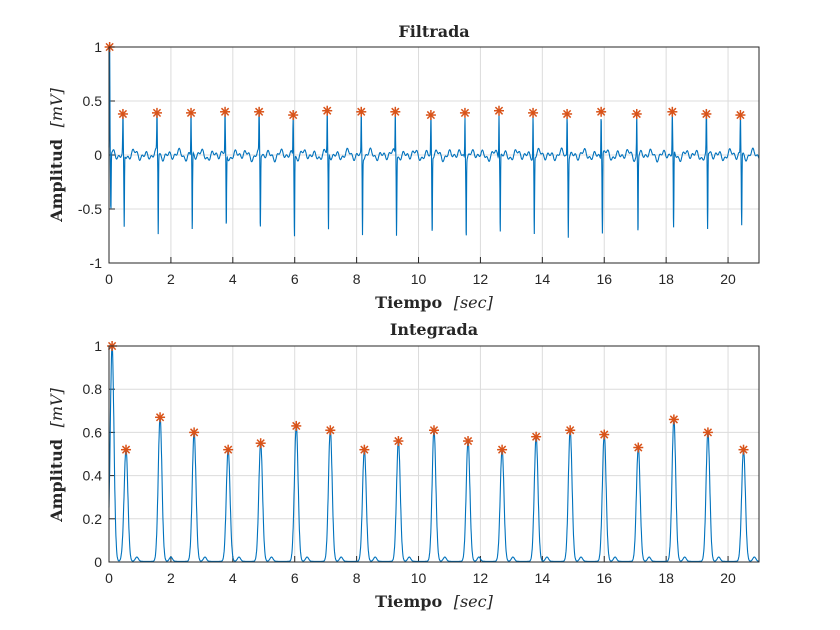 This screenshot has height=630, width=840. I want to click on x-tick-label: 10, so click(419, 578).